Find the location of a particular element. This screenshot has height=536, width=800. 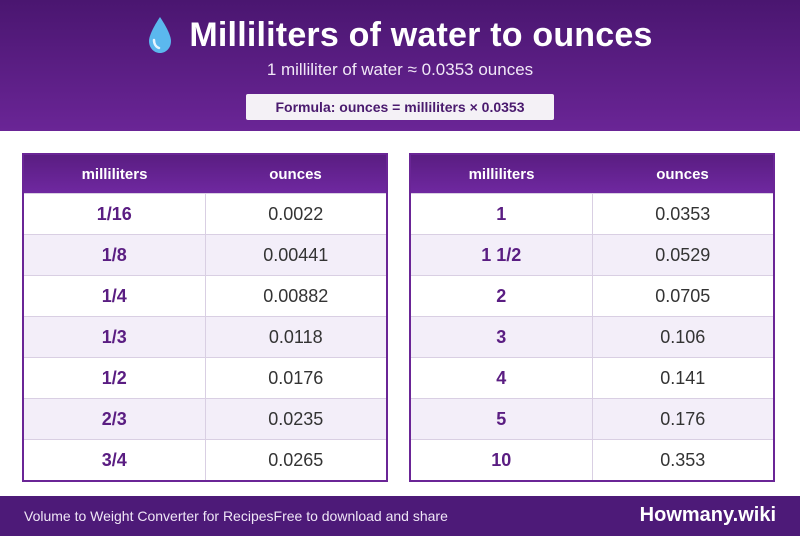

milliliters-cell: 2 is located at coordinates (502, 296).